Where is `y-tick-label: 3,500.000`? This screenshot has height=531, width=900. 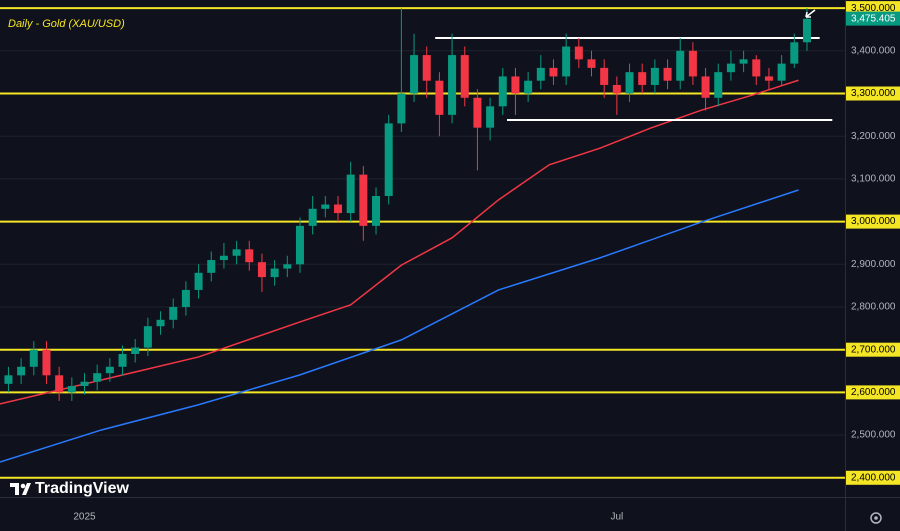
y-tick-label: 3,500.000 is located at coordinates (873, 8).